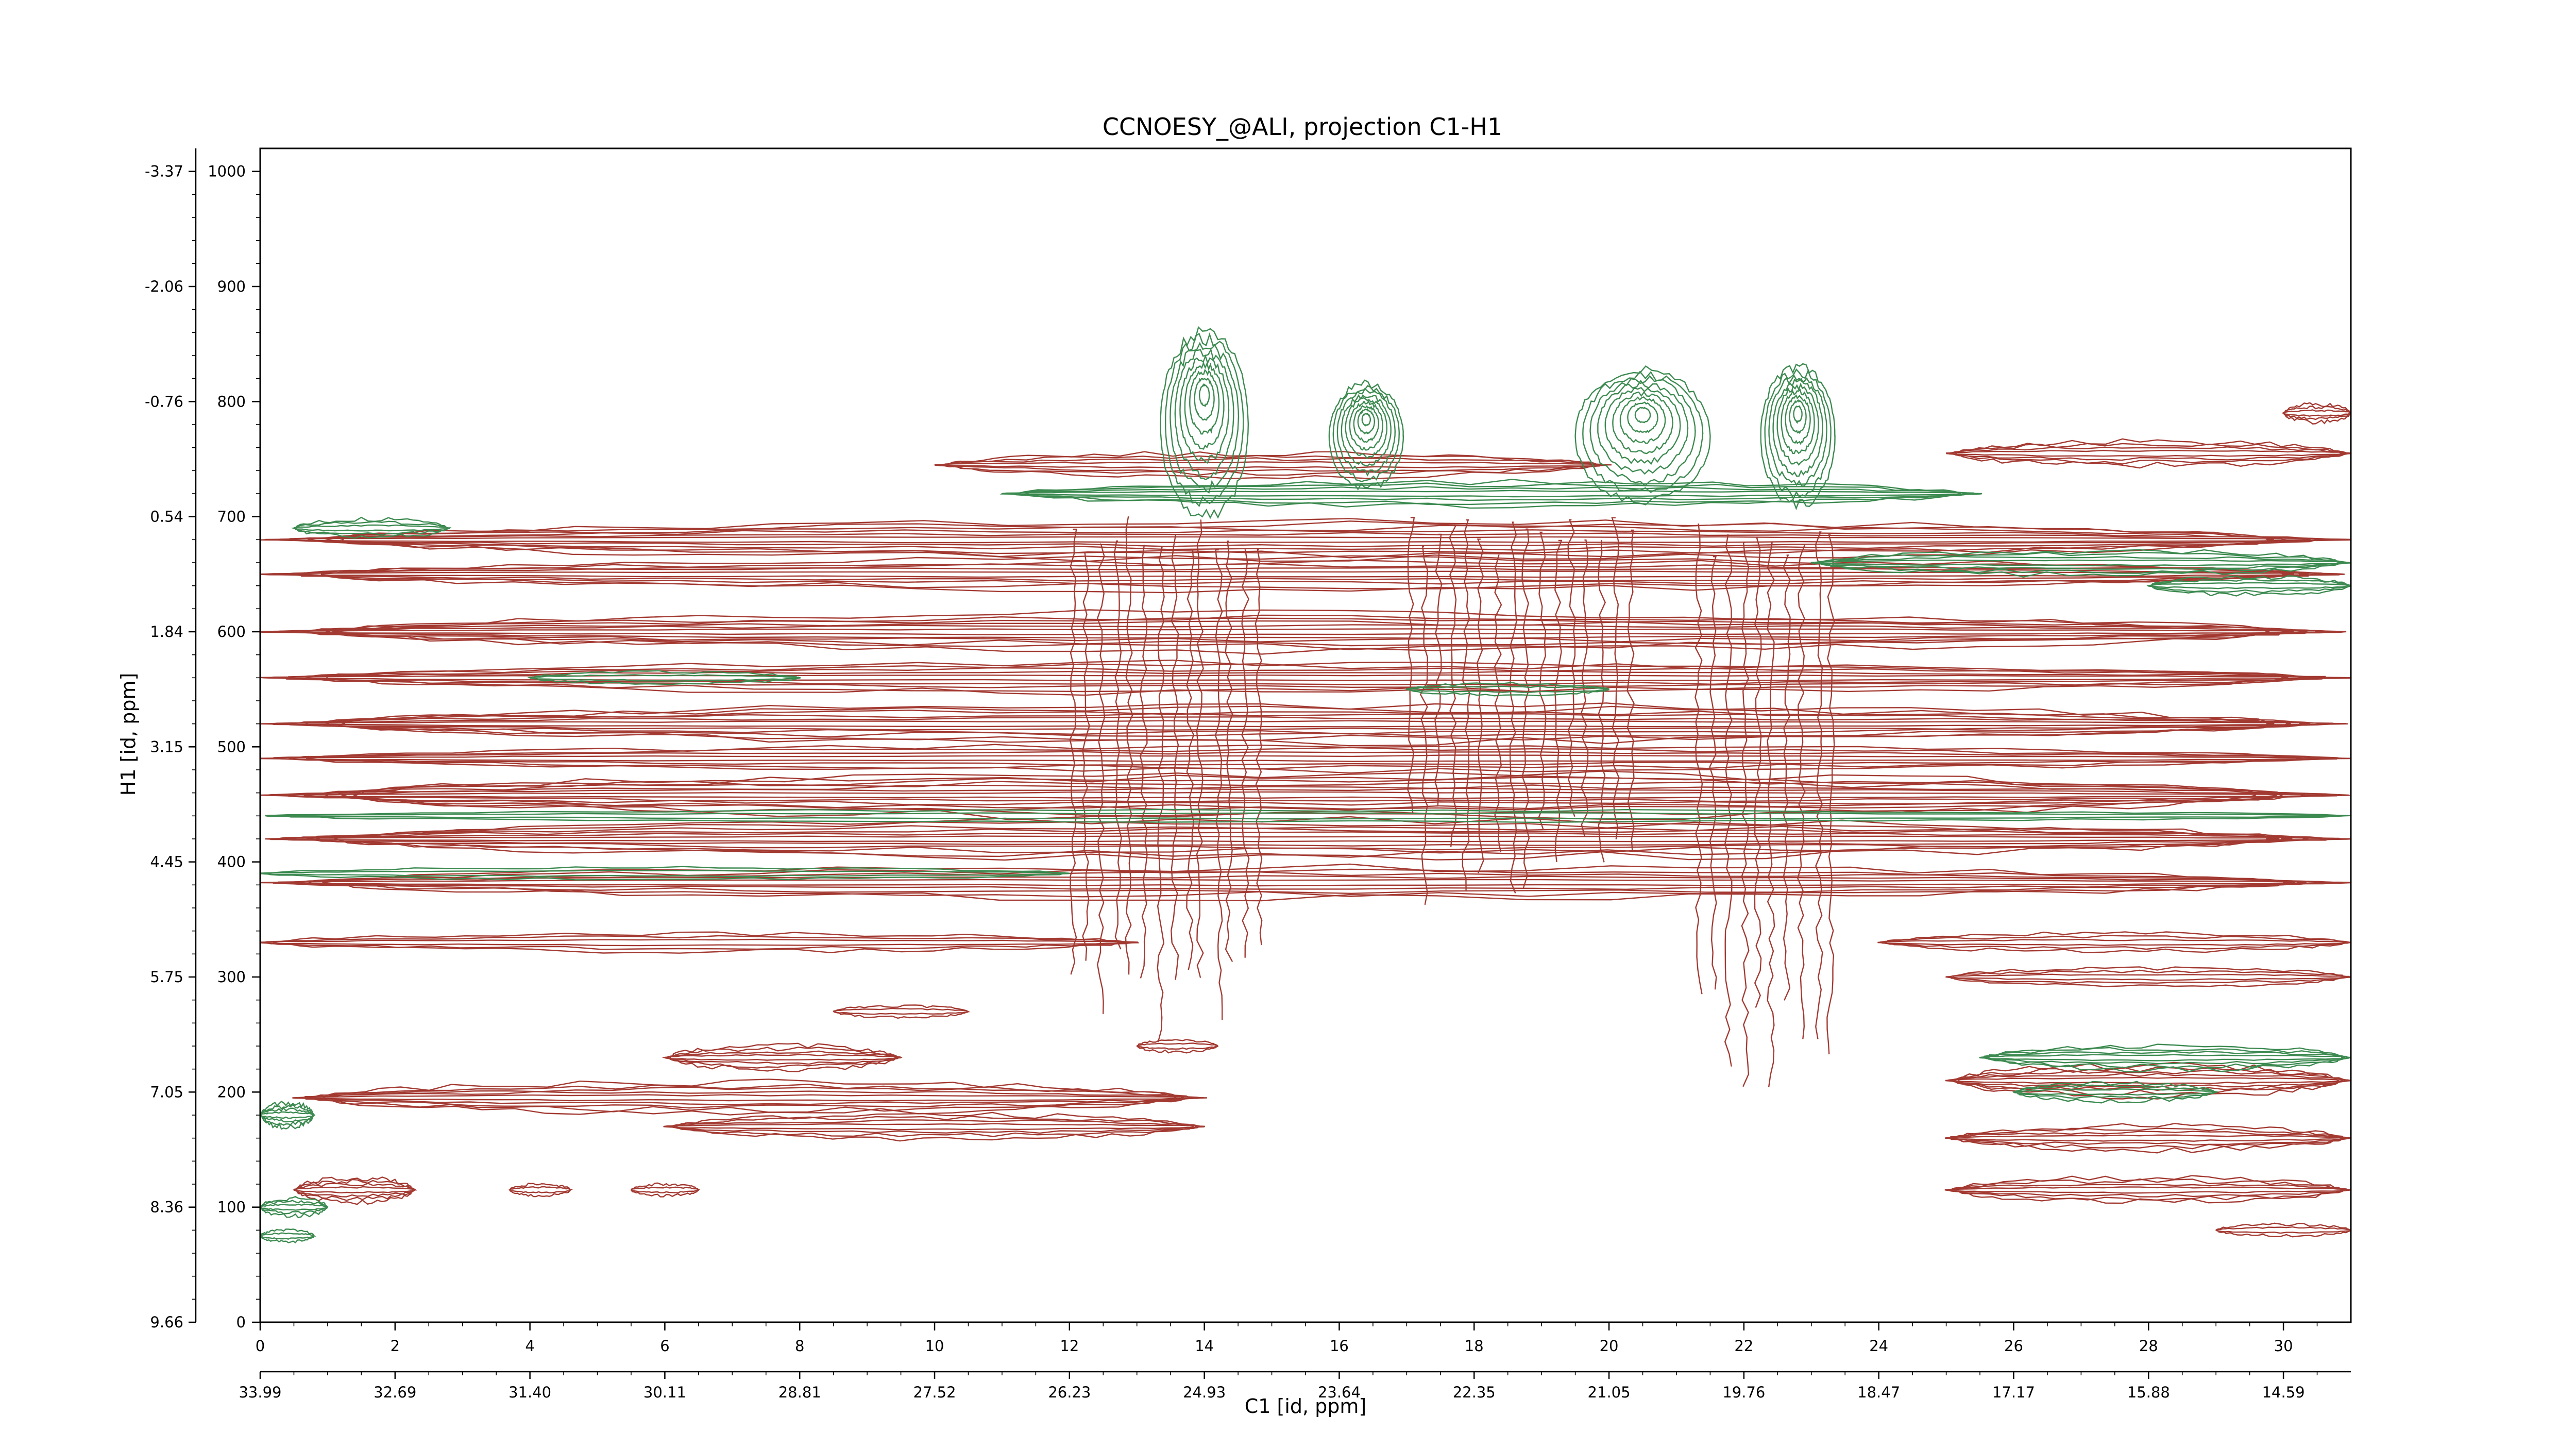 Image resolution: width=2576 pixels, height=1449 pixels. Describe the element at coordinates (167, 862) in the screenshot. I see `y-ppm-tick-label: 4.45` at that location.